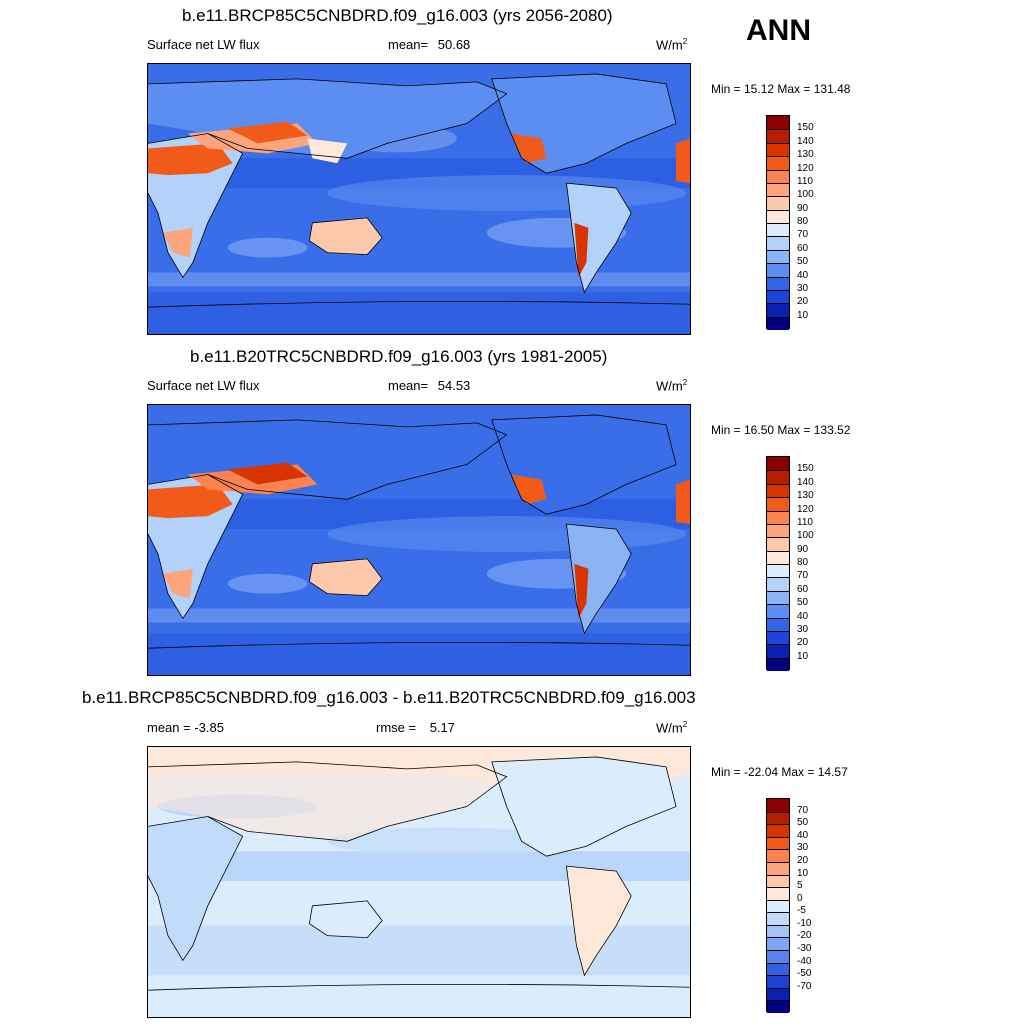 The width and height of the screenshot is (1024, 1024). Describe the element at coordinates (781, 430) in the screenshot. I see `panel2-minmax: Min = 16.50 Max = 133.52` at that location.